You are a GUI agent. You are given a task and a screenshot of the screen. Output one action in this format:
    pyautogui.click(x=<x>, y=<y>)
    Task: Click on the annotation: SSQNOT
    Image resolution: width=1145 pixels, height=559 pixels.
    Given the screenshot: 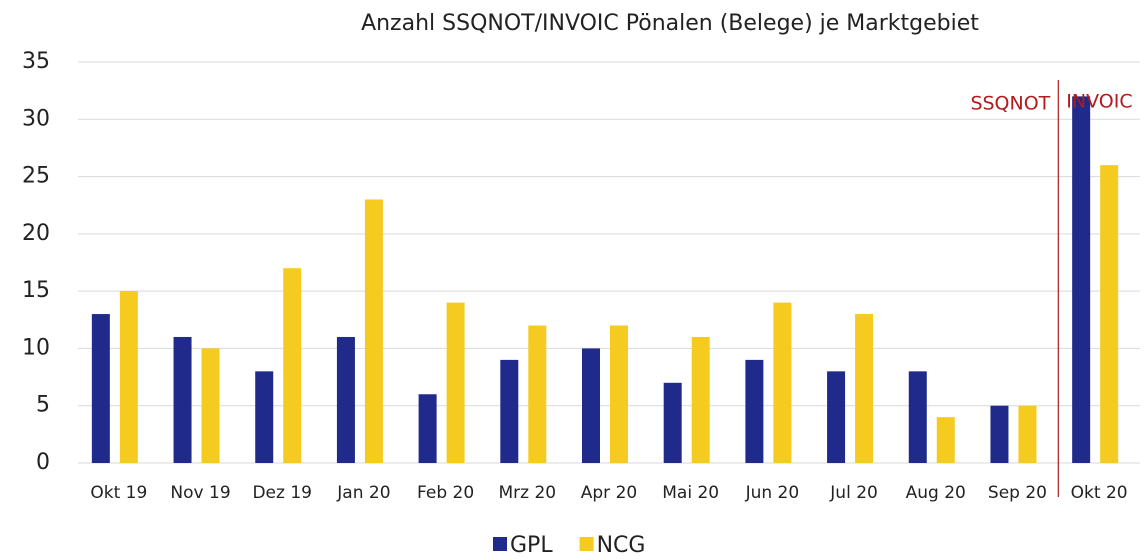 What is the action you would take?
    pyautogui.click(x=1010, y=104)
    